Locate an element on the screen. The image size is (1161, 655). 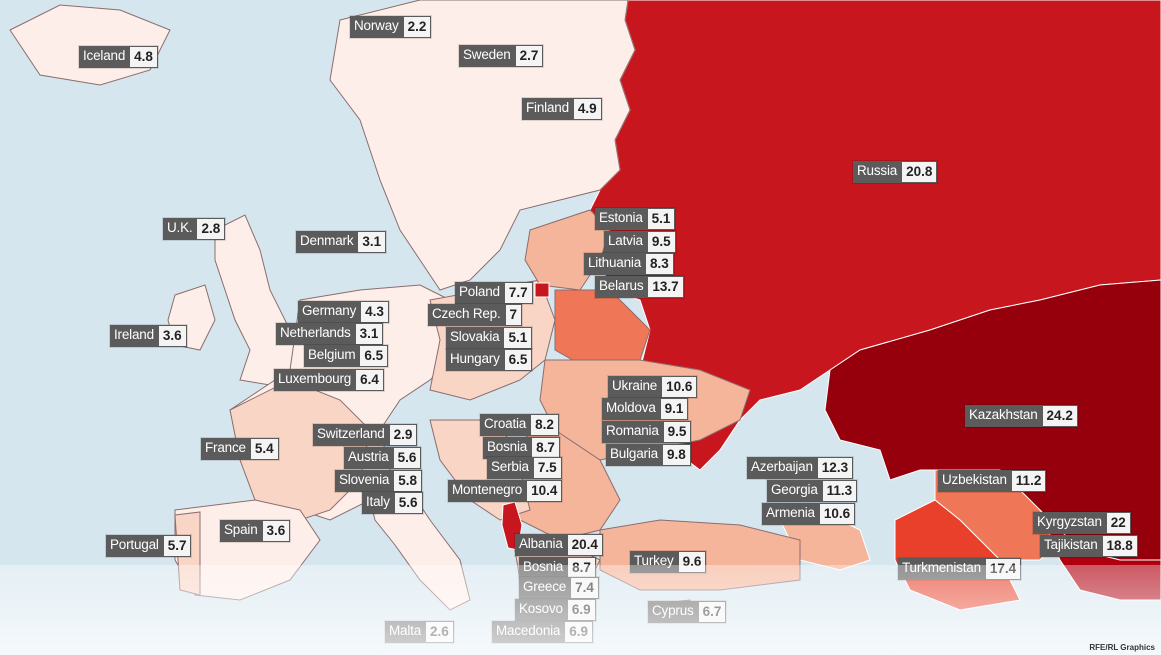
country-label: Belgium 6.5 is located at coordinates (346, 356).